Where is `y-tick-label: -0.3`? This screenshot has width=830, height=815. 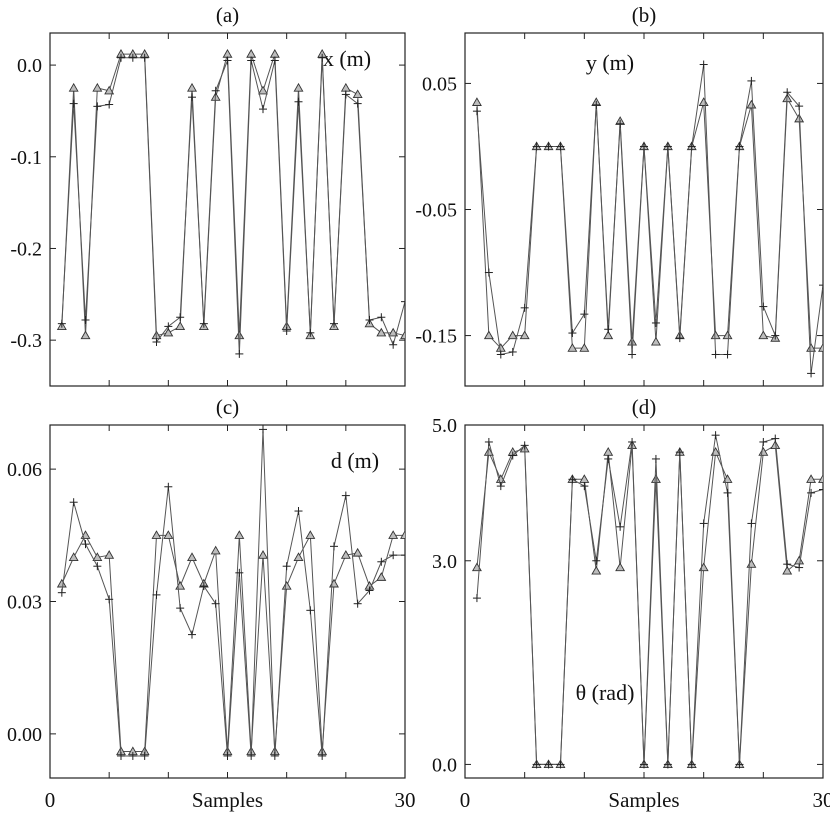 y-tick-label: -0.3 is located at coordinates (26, 341).